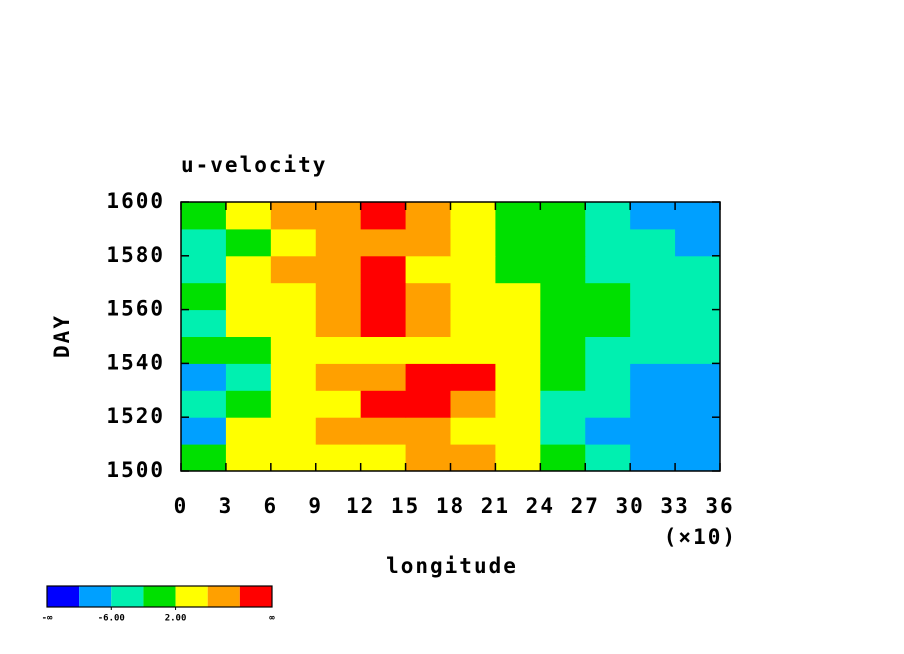 Image resolution: width=904 pixels, height=654 pixels. Describe the element at coordinates (360, 506) in the screenshot. I see `x-tick-label: 12` at that location.